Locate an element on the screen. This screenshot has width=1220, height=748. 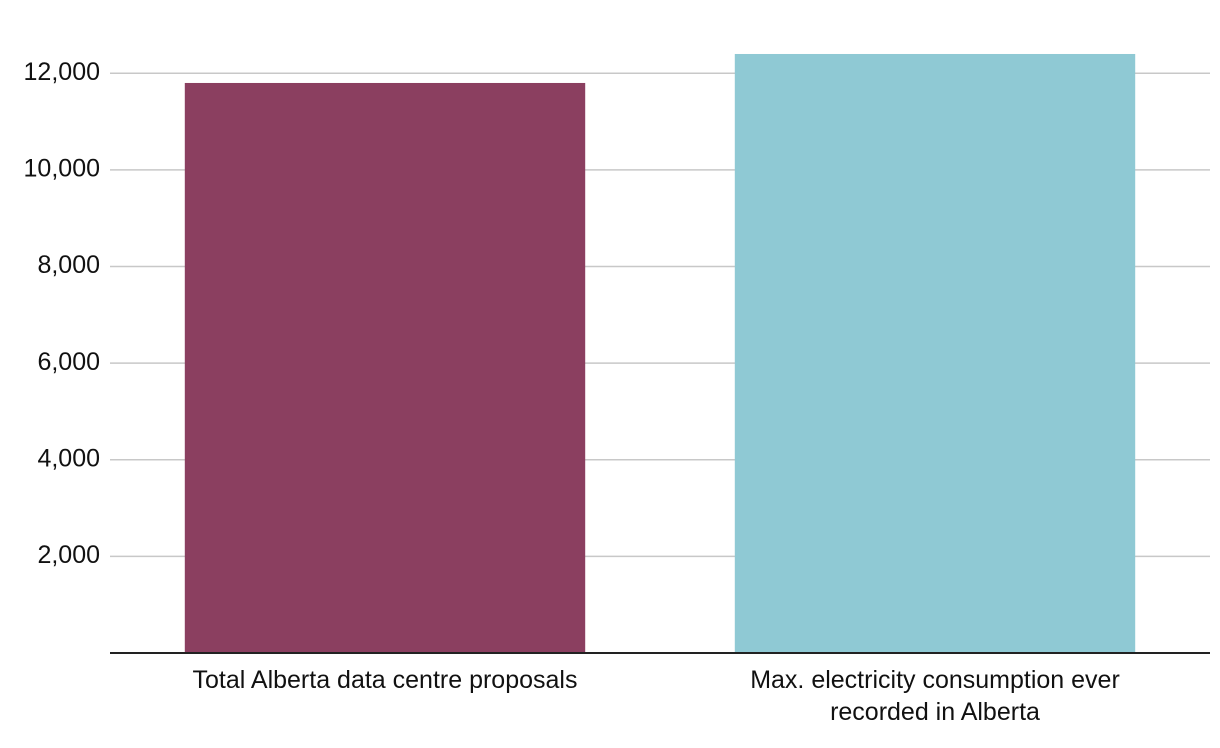
y-tick-label: 4,000 is located at coordinates (68, 458).